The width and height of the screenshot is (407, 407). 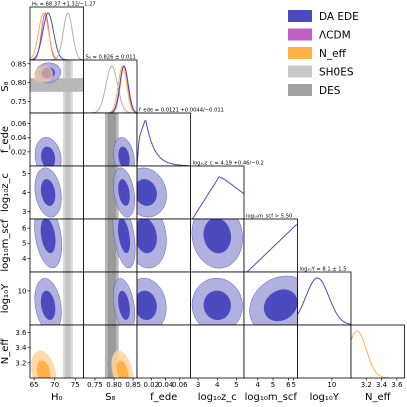 I want to click on y-tick-label-log10Y: 10, so click(x=22, y=291).